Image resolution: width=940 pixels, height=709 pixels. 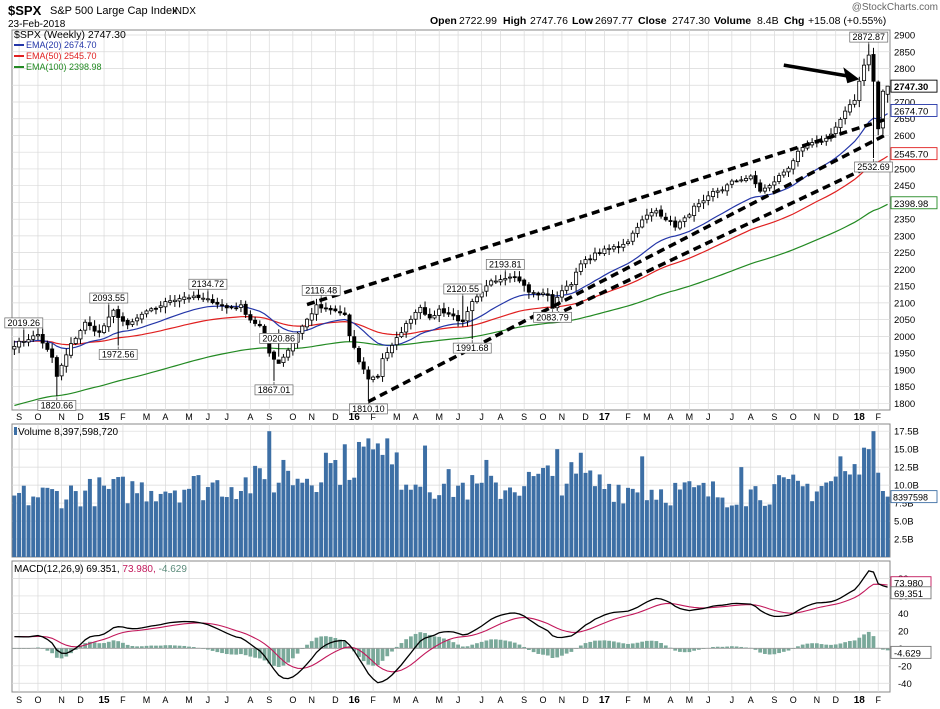 I want to click on price-label: 2134.72, so click(x=208, y=284).